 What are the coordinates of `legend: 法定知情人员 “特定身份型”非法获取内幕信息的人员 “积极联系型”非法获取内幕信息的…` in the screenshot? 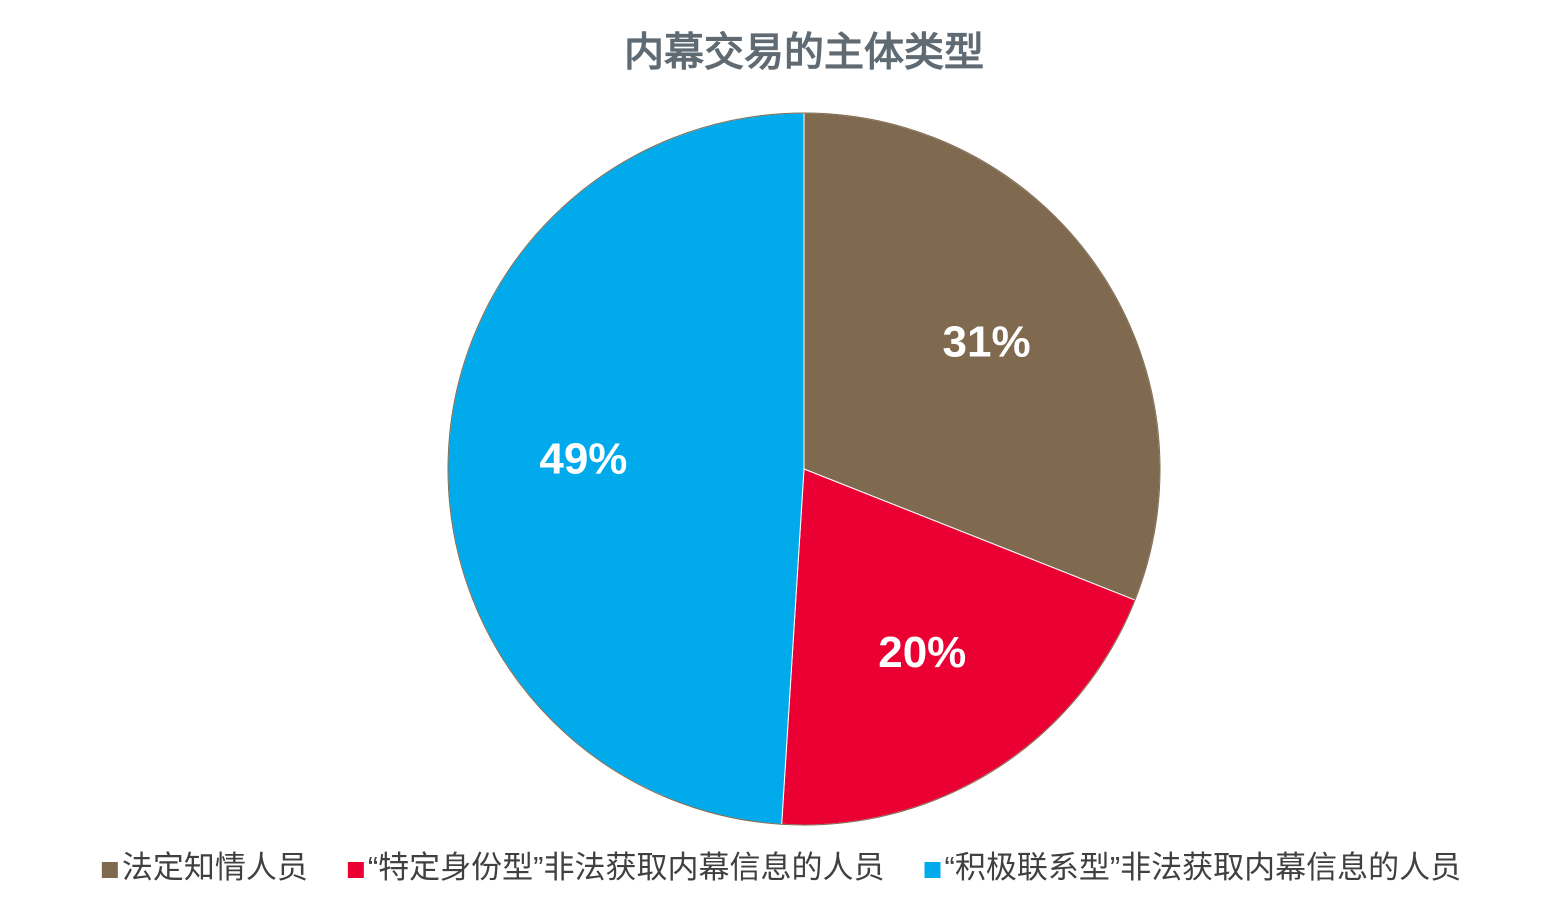 It's located at (781, 867).